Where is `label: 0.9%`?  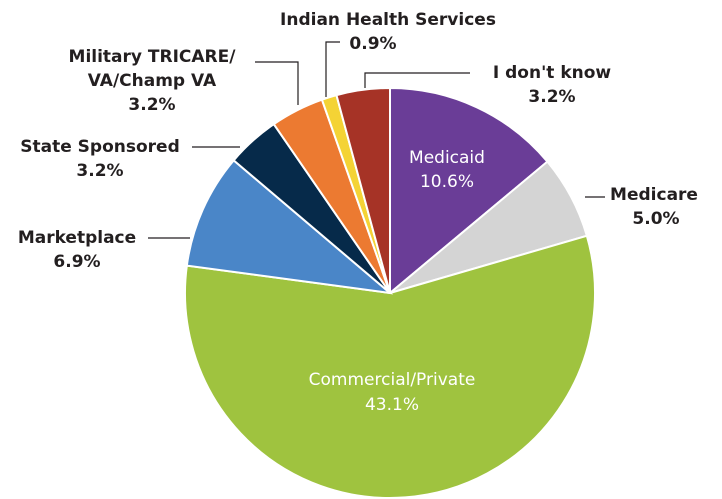
label: 0.9% is located at coordinates (372, 44).